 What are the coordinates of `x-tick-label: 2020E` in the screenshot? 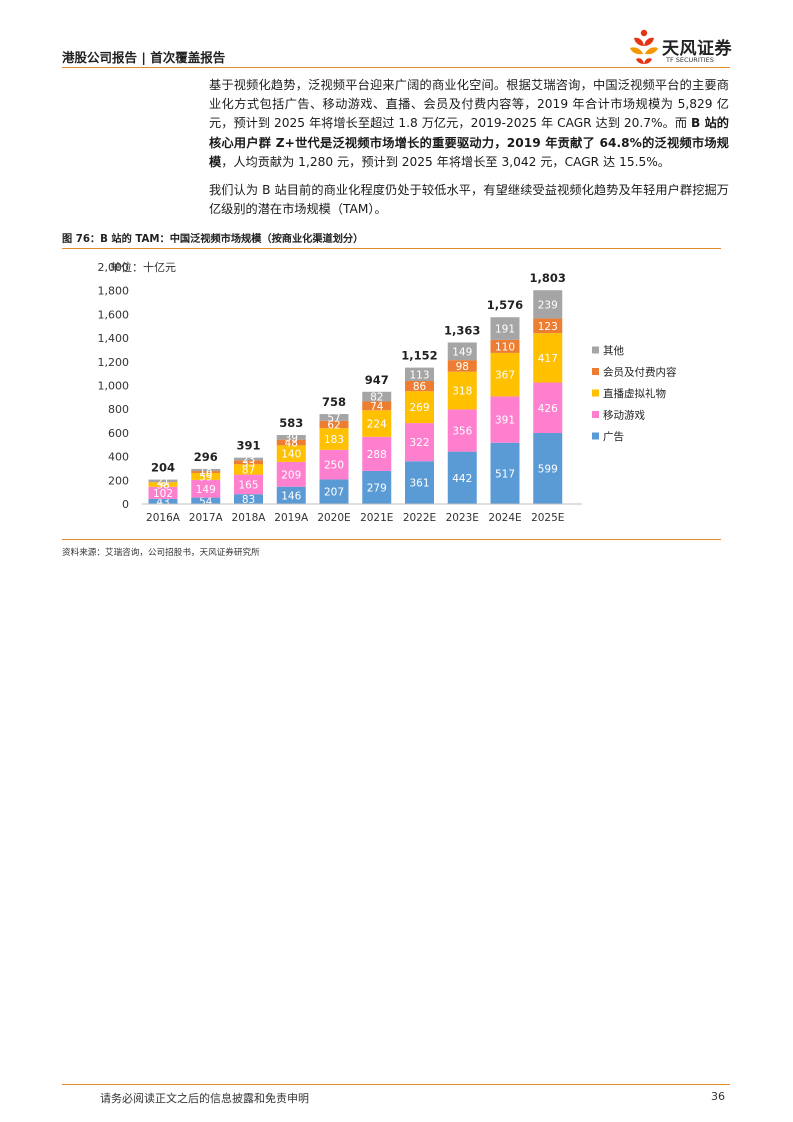 It's located at (333, 518).